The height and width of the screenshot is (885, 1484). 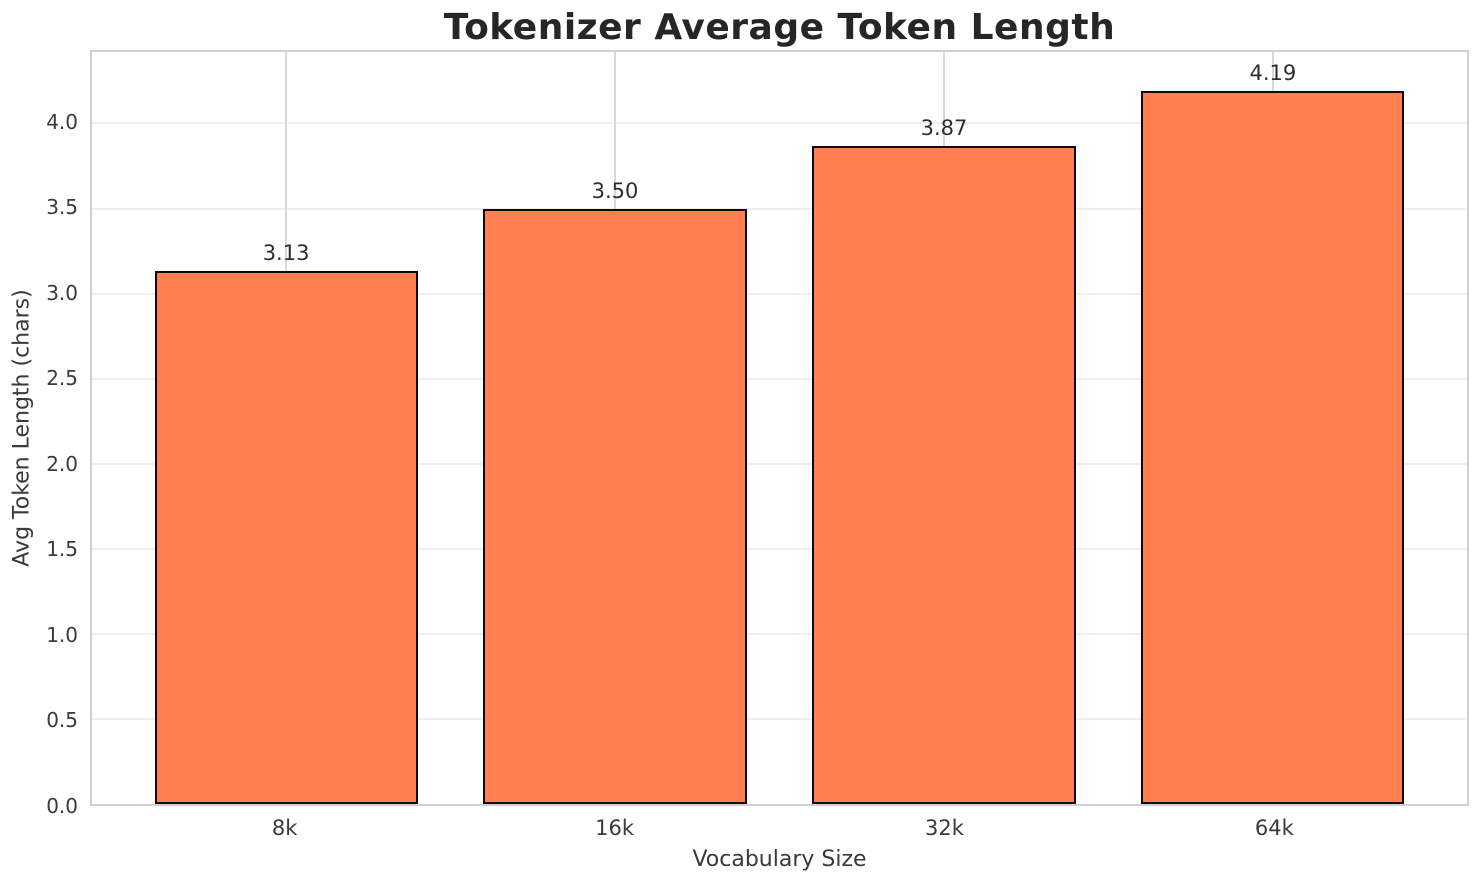 What do you see at coordinates (284, 828) in the screenshot?
I see `x-tick-label-8k: 8k` at bounding box center [284, 828].